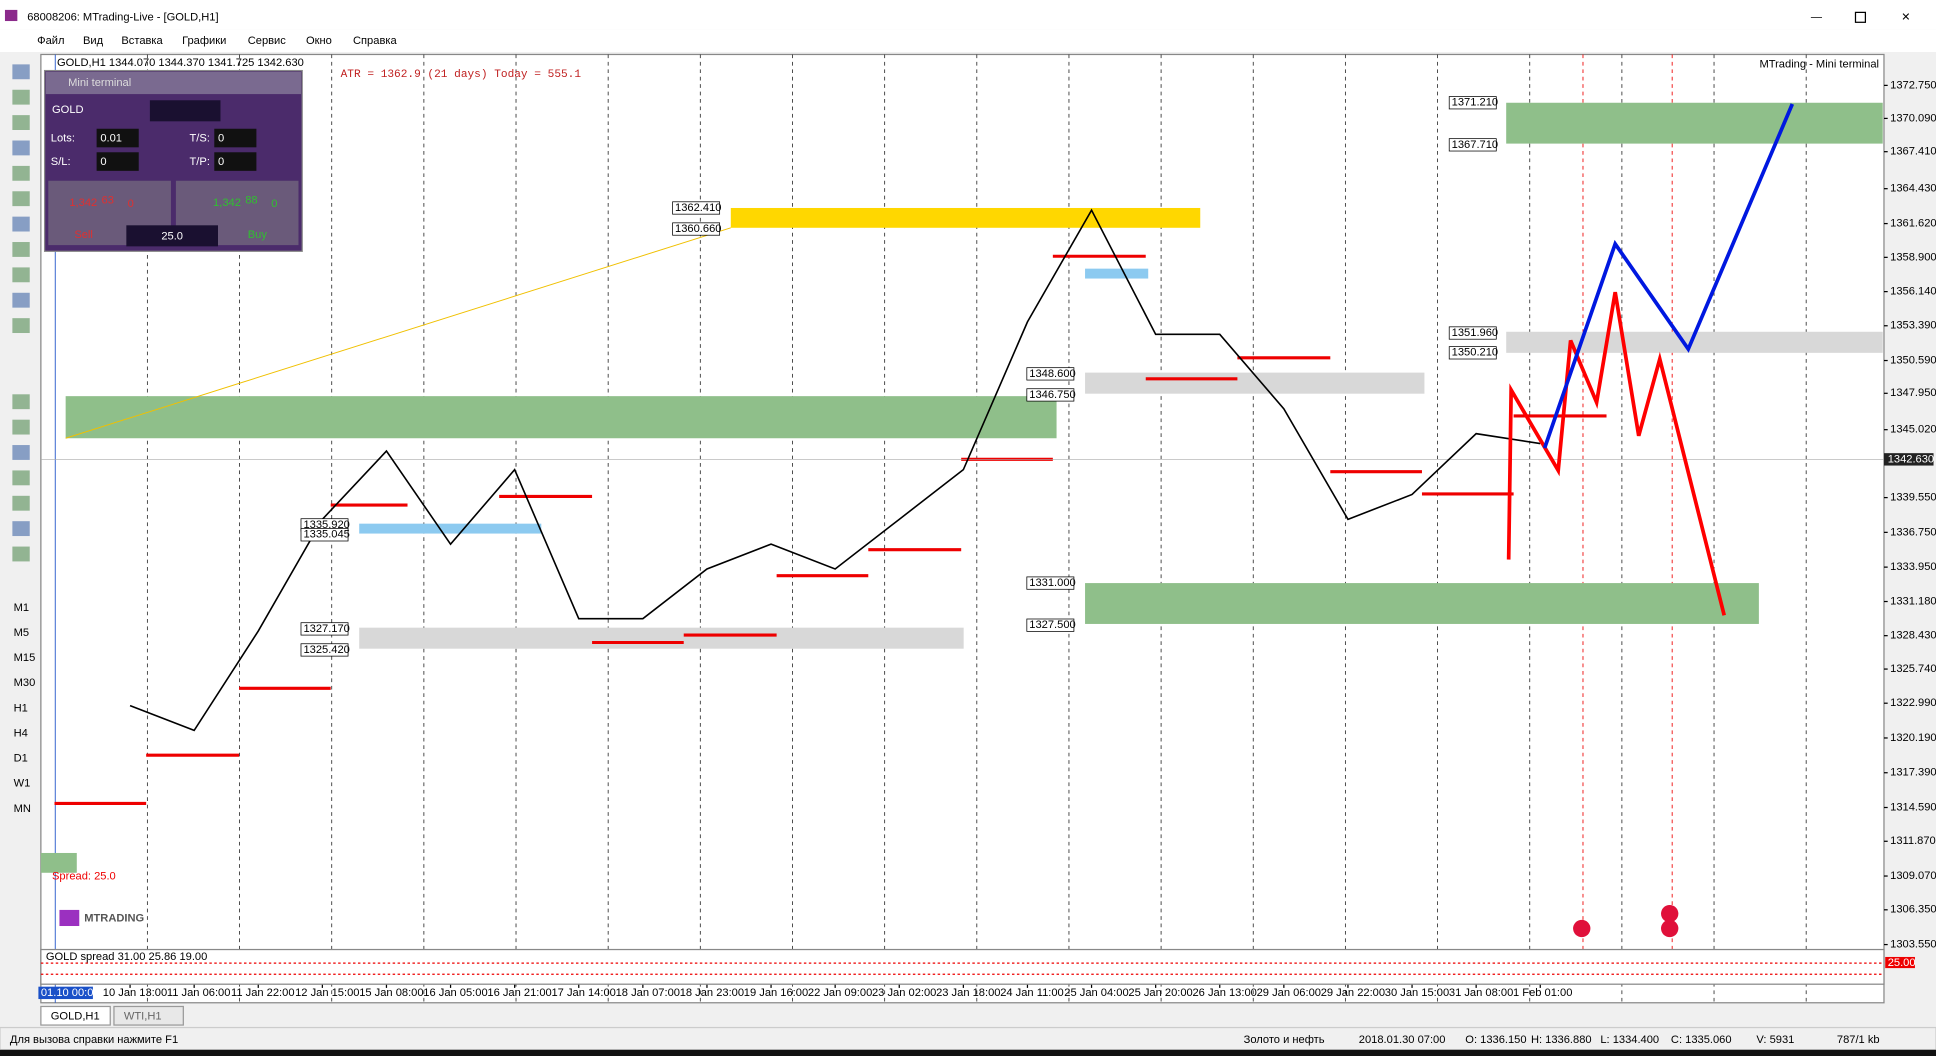 This screenshot has height=1056, width=1936. What do you see at coordinates (235, 161) in the screenshot?
I see `tp-input` at bounding box center [235, 161].